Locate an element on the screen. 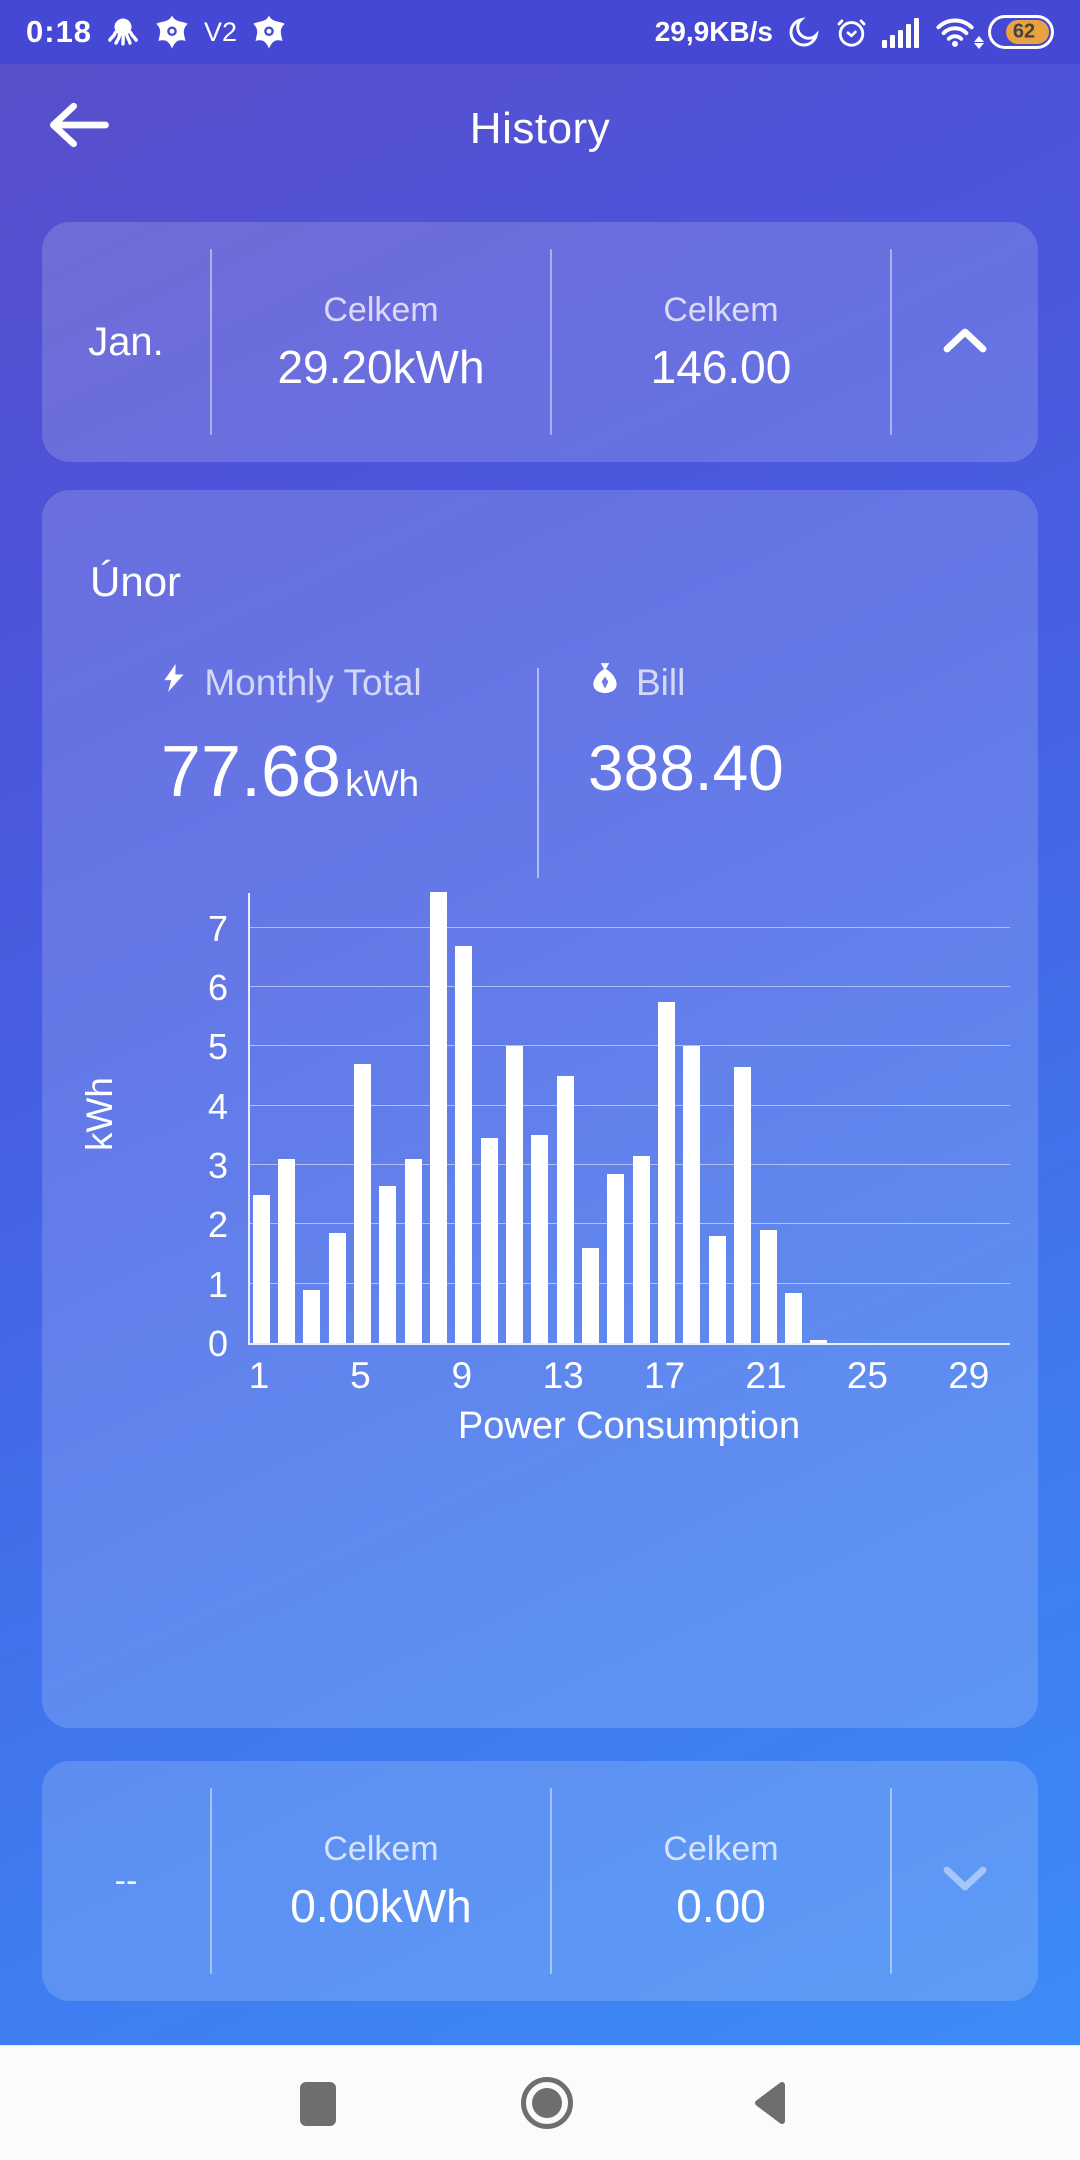  v2ray-icon: V2 is located at coordinates (220, 32).